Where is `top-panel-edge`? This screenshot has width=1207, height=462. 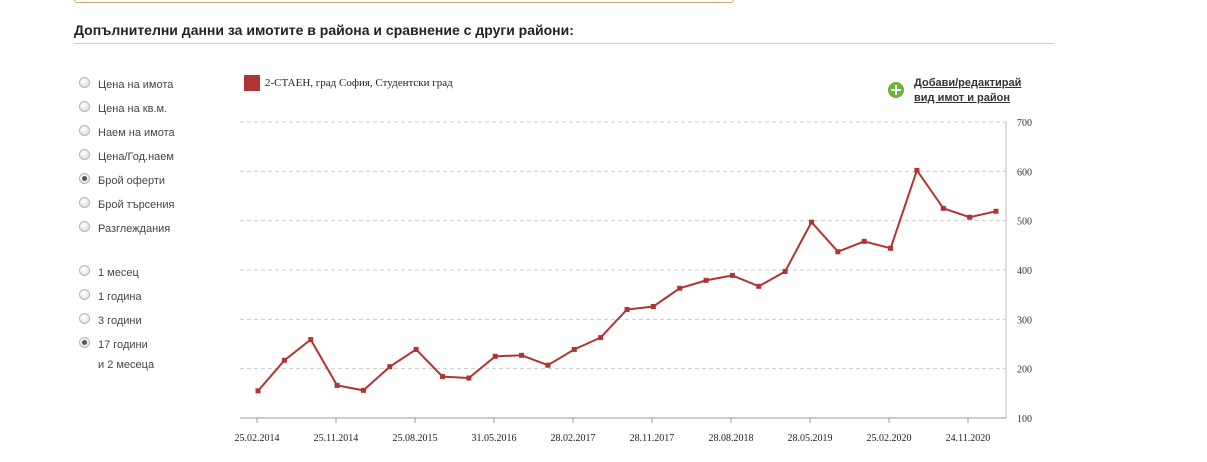 top-panel-edge is located at coordinates (404, 1).